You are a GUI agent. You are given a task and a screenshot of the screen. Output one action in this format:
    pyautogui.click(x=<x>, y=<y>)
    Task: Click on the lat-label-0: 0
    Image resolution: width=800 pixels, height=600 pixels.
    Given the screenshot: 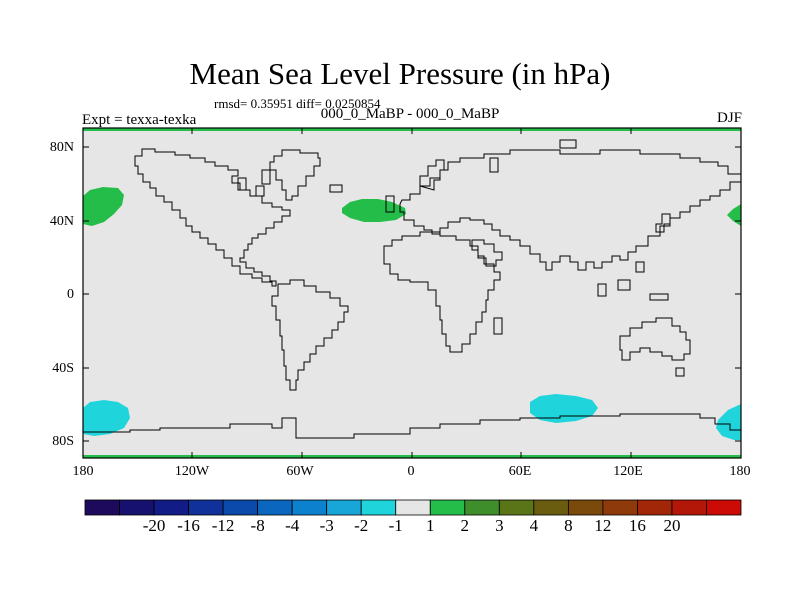 What is the action you would take?
    pyautogui.click(x=70, y=294)
    